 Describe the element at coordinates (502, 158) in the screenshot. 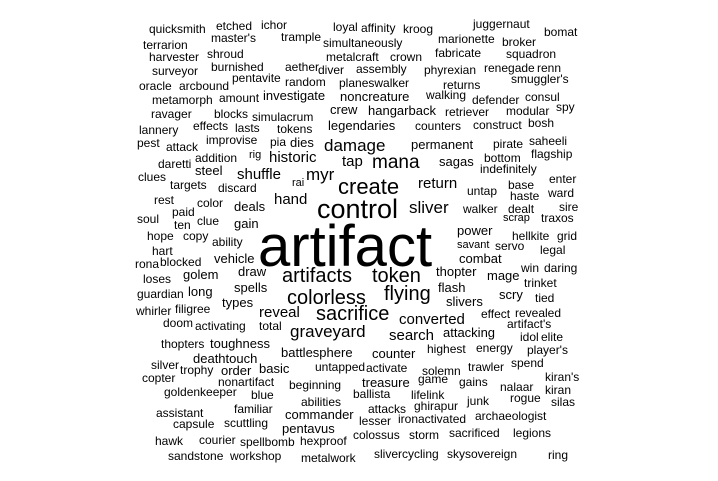

I see `cloud-word: bottom` at that location.